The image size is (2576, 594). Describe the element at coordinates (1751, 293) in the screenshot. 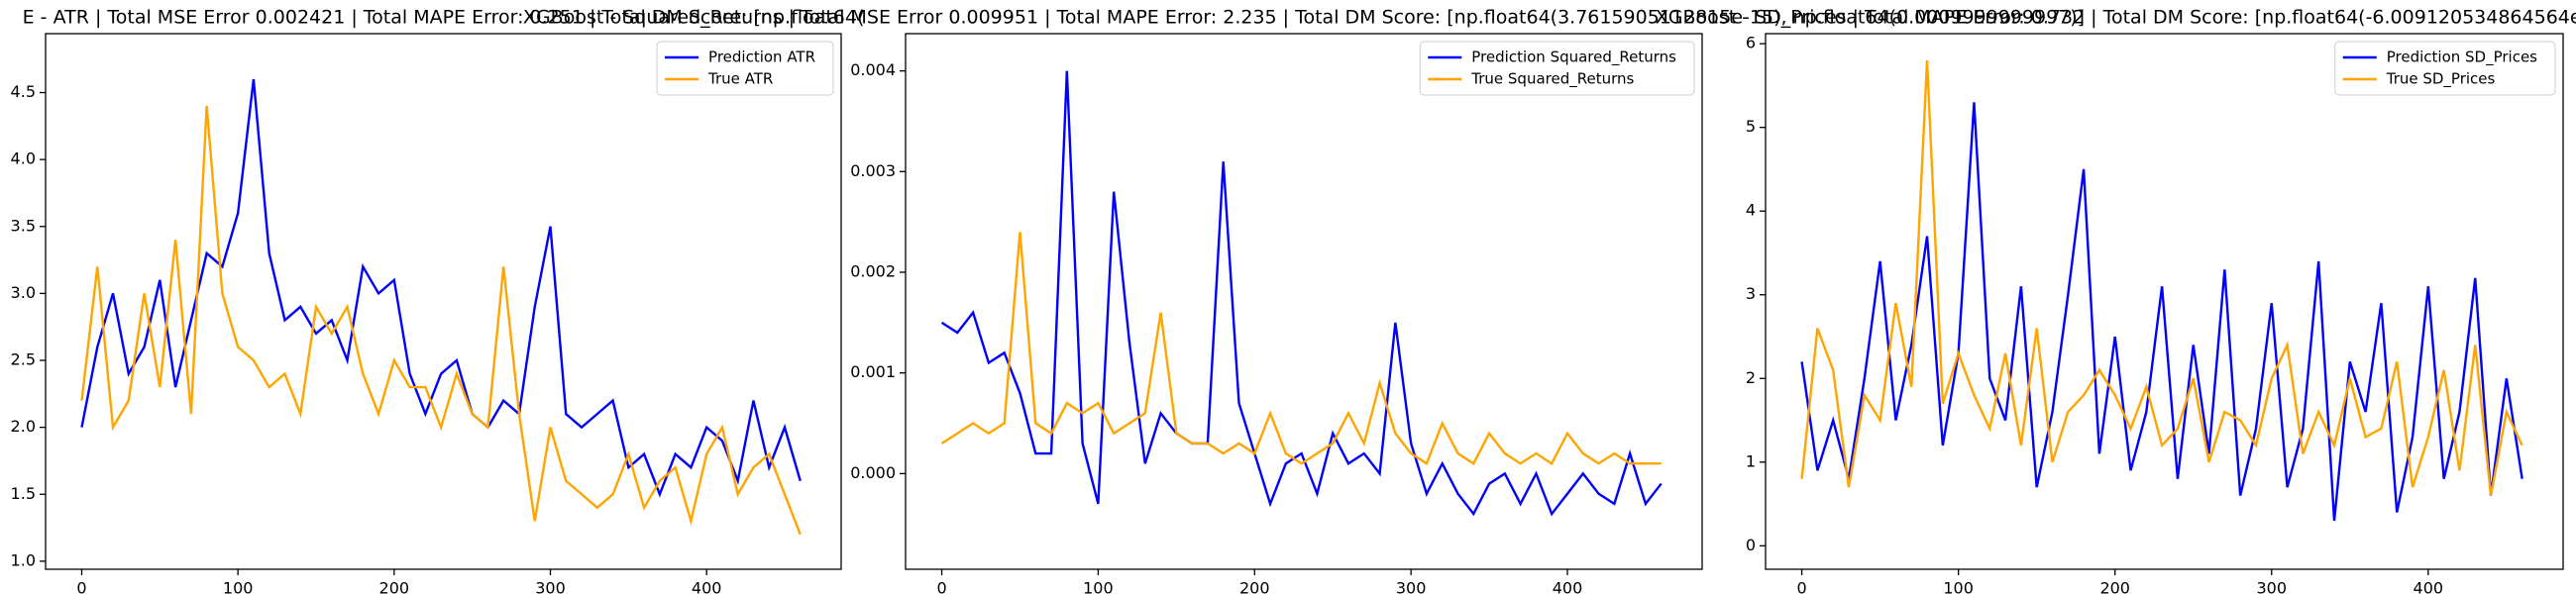

I see `y-tick-label: 3` at that location.